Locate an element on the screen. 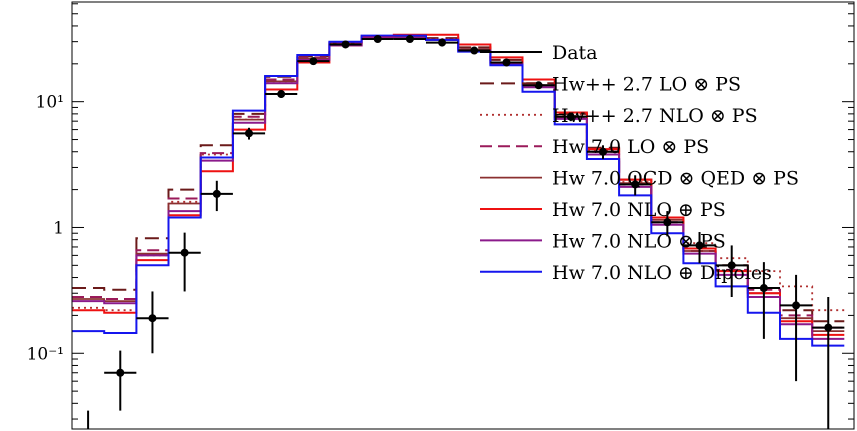 Image resolution: width=857 pixels, height=431 pixels. legend-label: Hw++ 2.7 LO ⊗ PS is located at coordinates (646, 84).